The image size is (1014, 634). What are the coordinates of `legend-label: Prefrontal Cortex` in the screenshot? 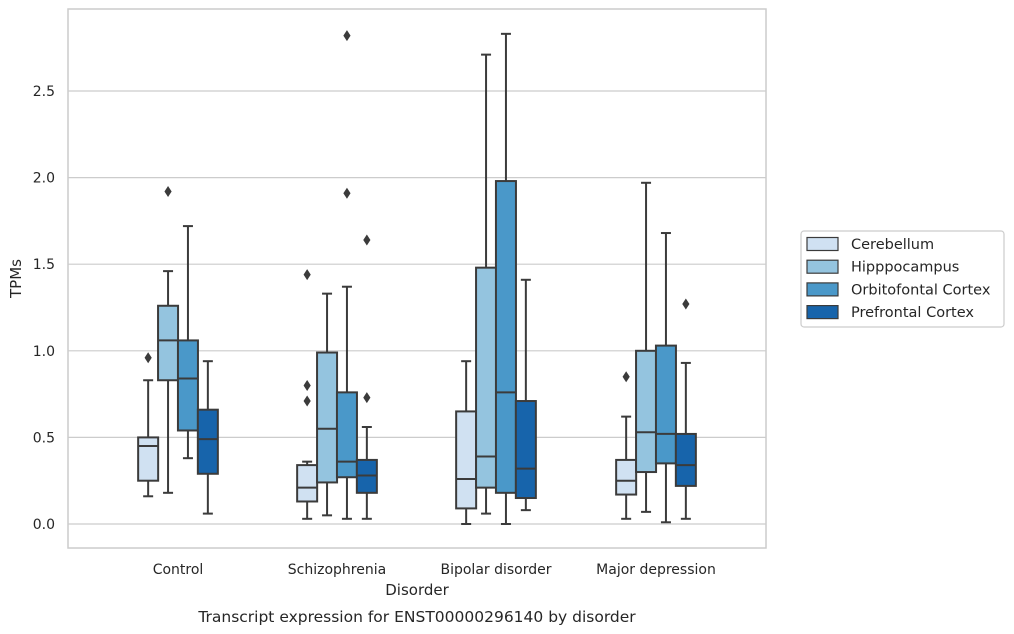 It's located at (912, 313).